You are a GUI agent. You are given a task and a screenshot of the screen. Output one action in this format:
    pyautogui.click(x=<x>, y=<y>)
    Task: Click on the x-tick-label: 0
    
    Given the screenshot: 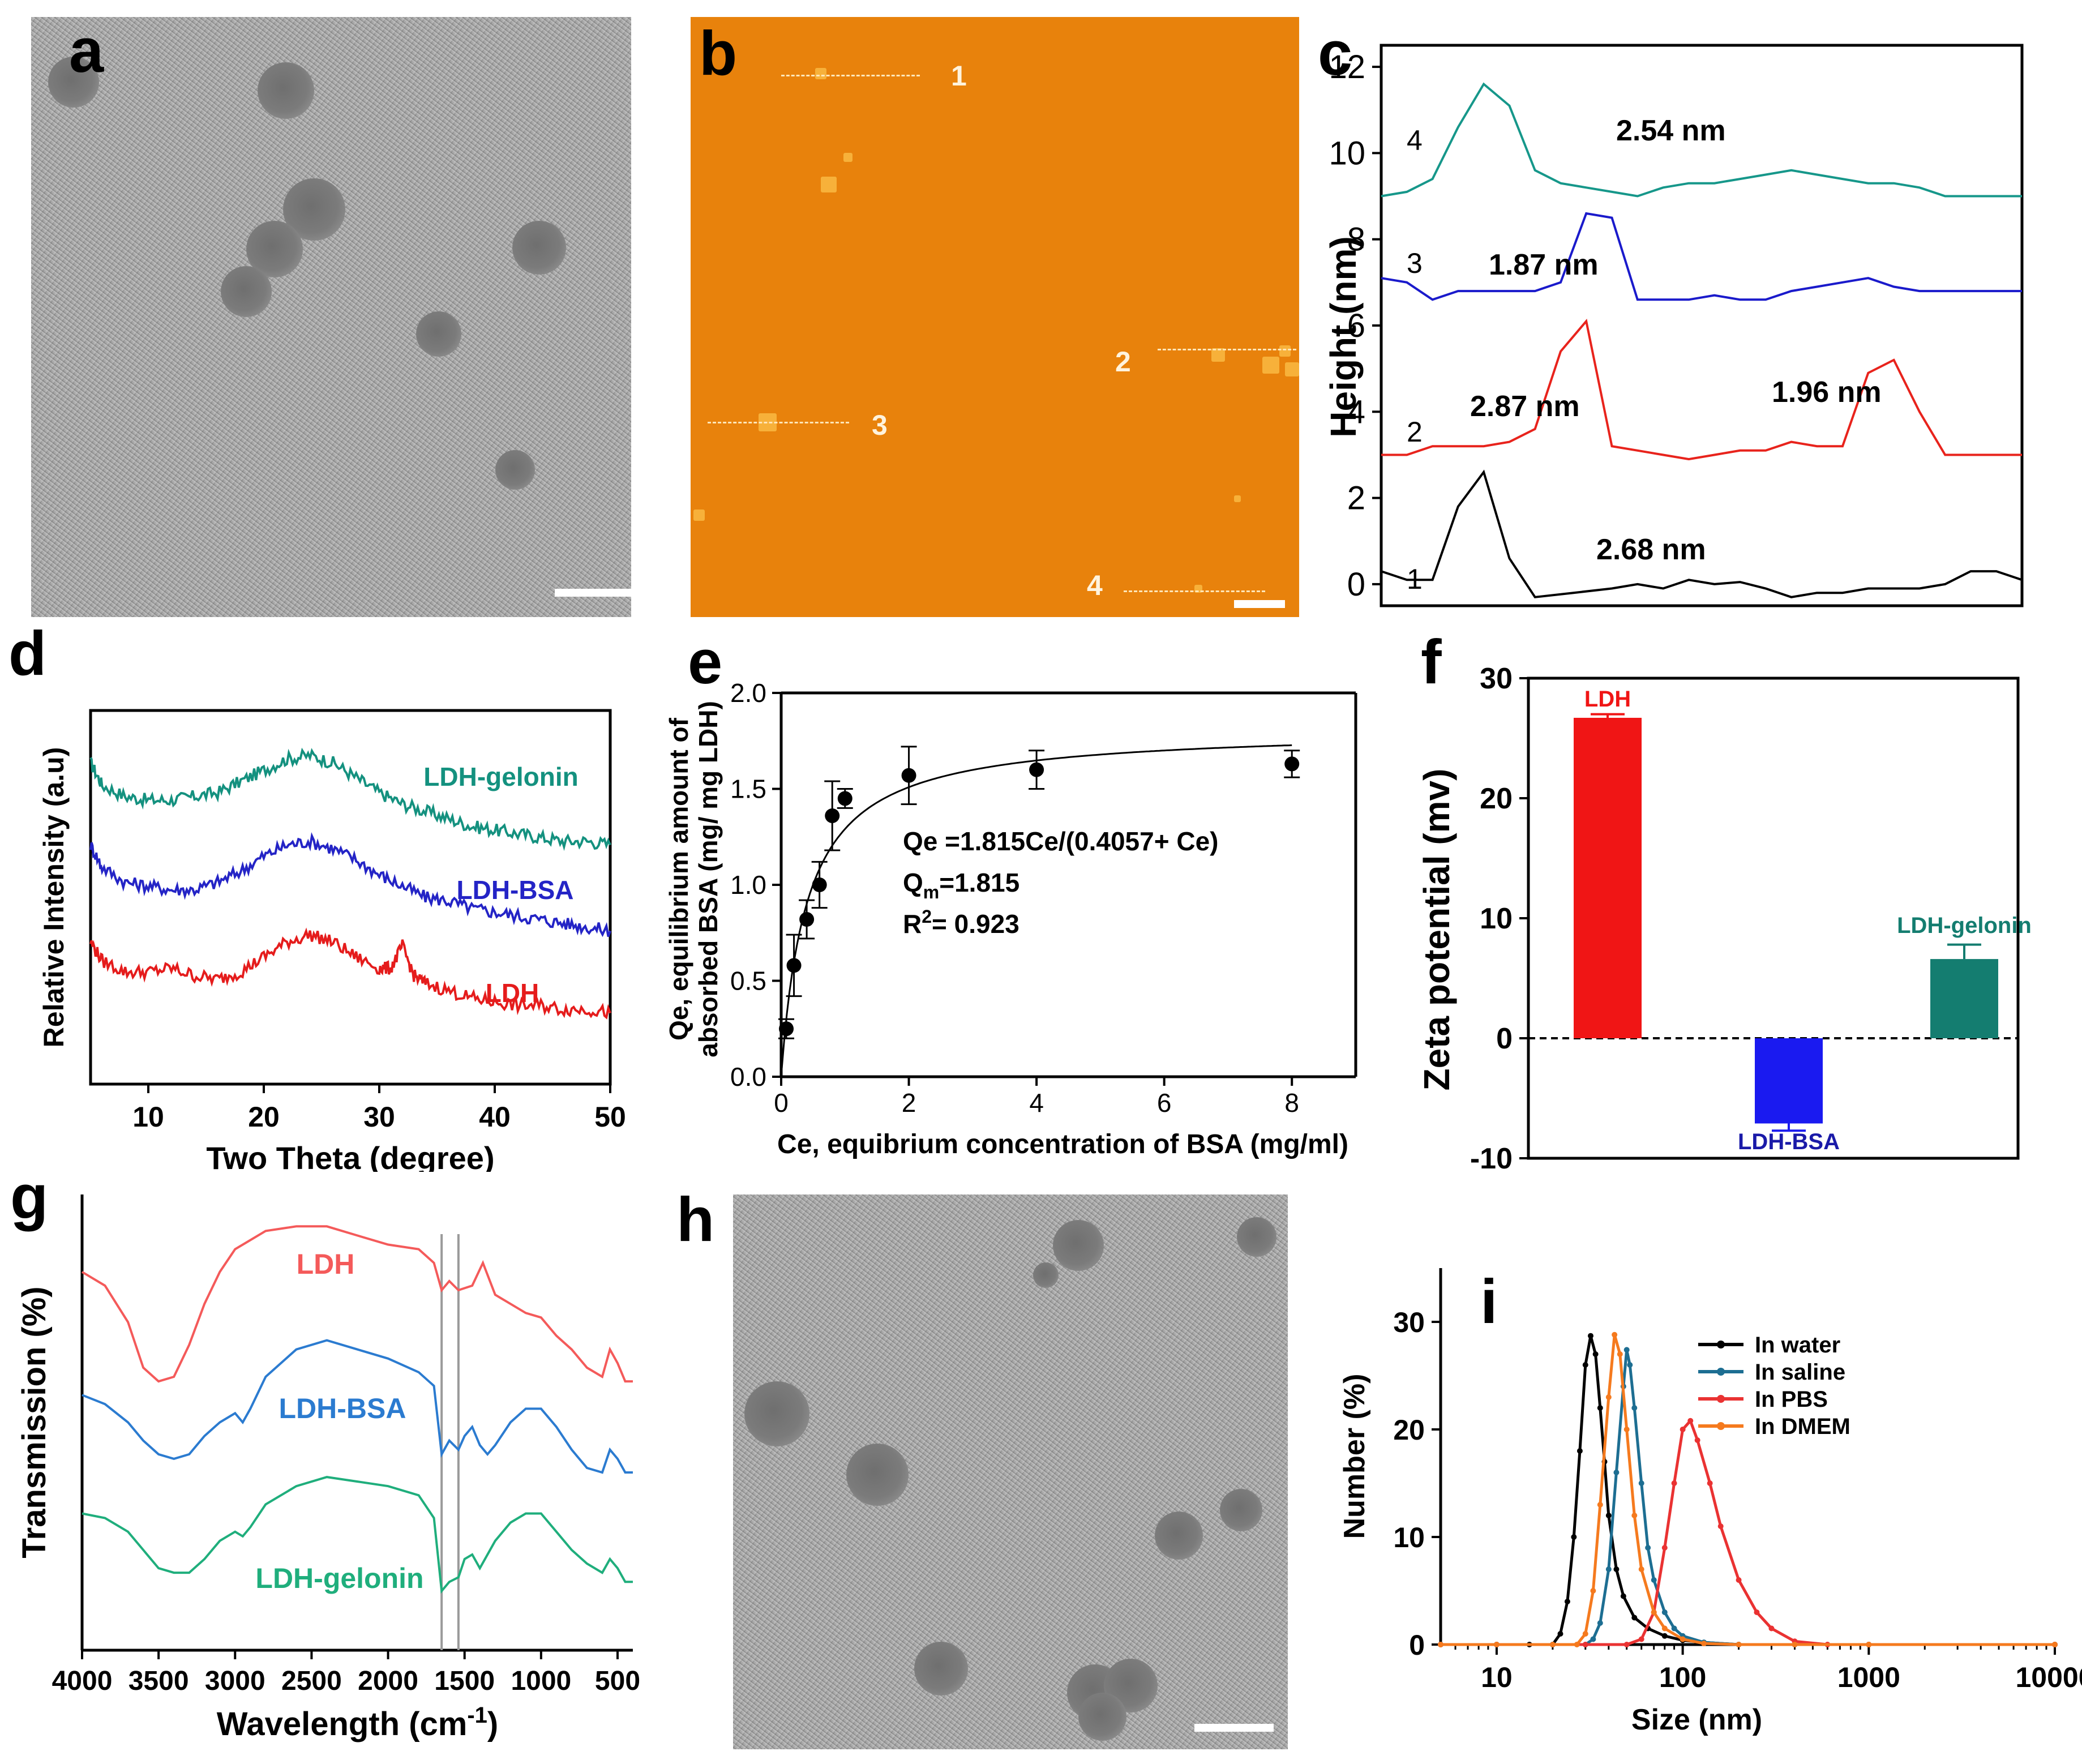 What is the action you would take?
    pyautogui.click(x=781, y=1103)
    